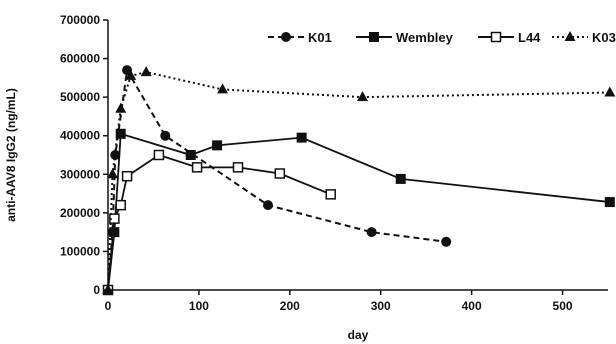 The height and width of the screenshot is (344, 616). What do you see at coordinates (529, 37) in the screenshot?
I see `legend-label: L44` at bounding box center [529, 37].